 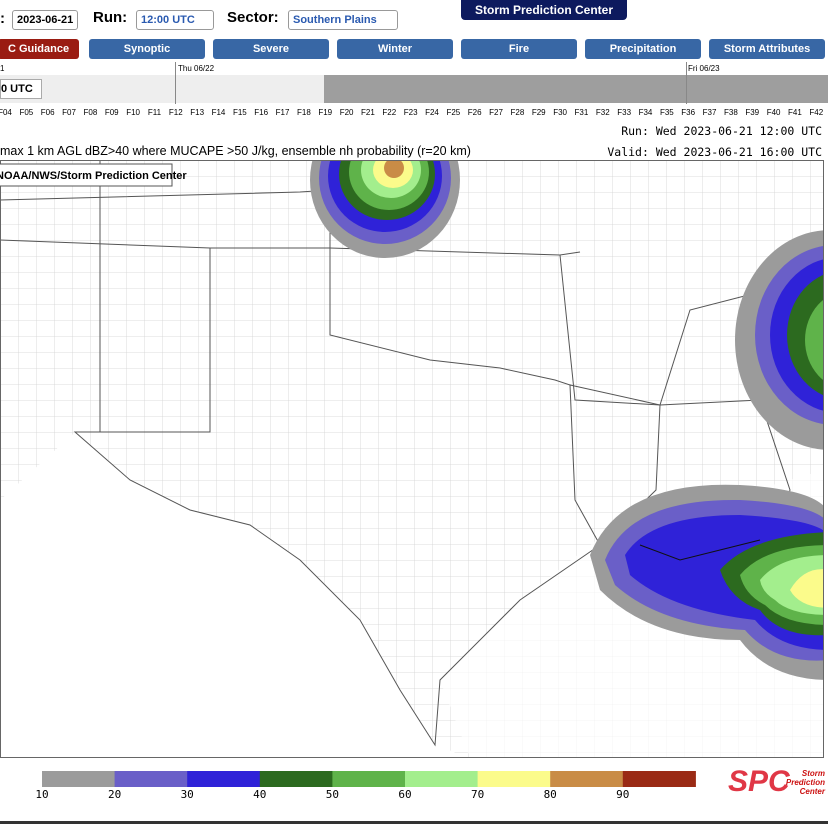 I want to click on logo-mark: SPC, so click(x=759, y=781).